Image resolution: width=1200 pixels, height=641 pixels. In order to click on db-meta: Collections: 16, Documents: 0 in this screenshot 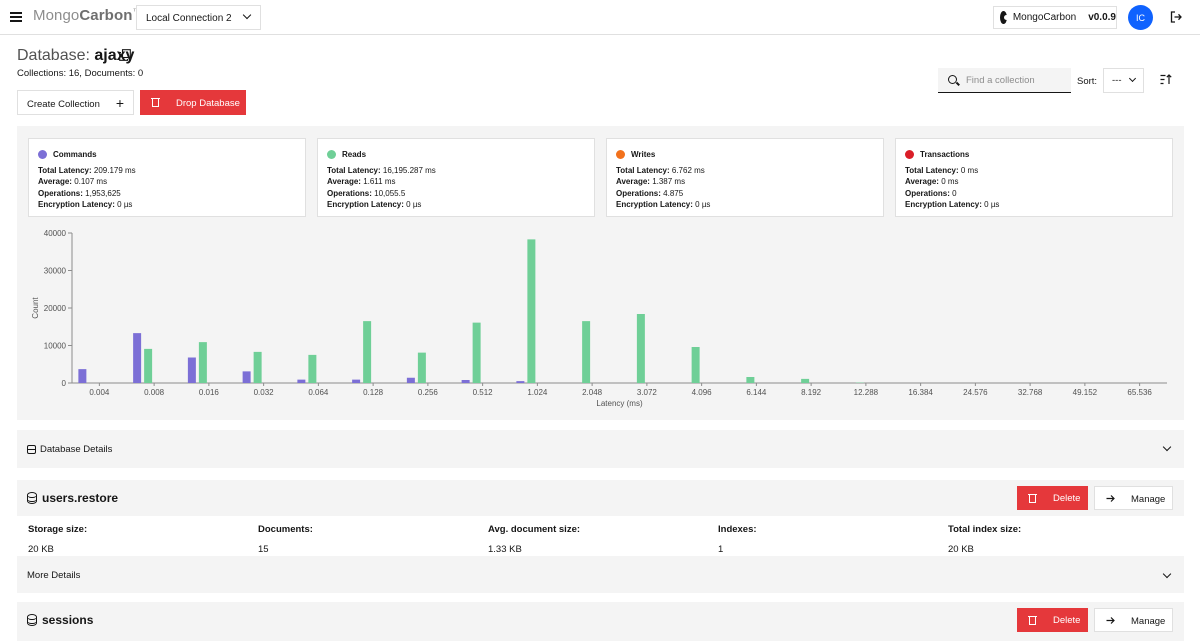, I will do `click(80, 73)`.